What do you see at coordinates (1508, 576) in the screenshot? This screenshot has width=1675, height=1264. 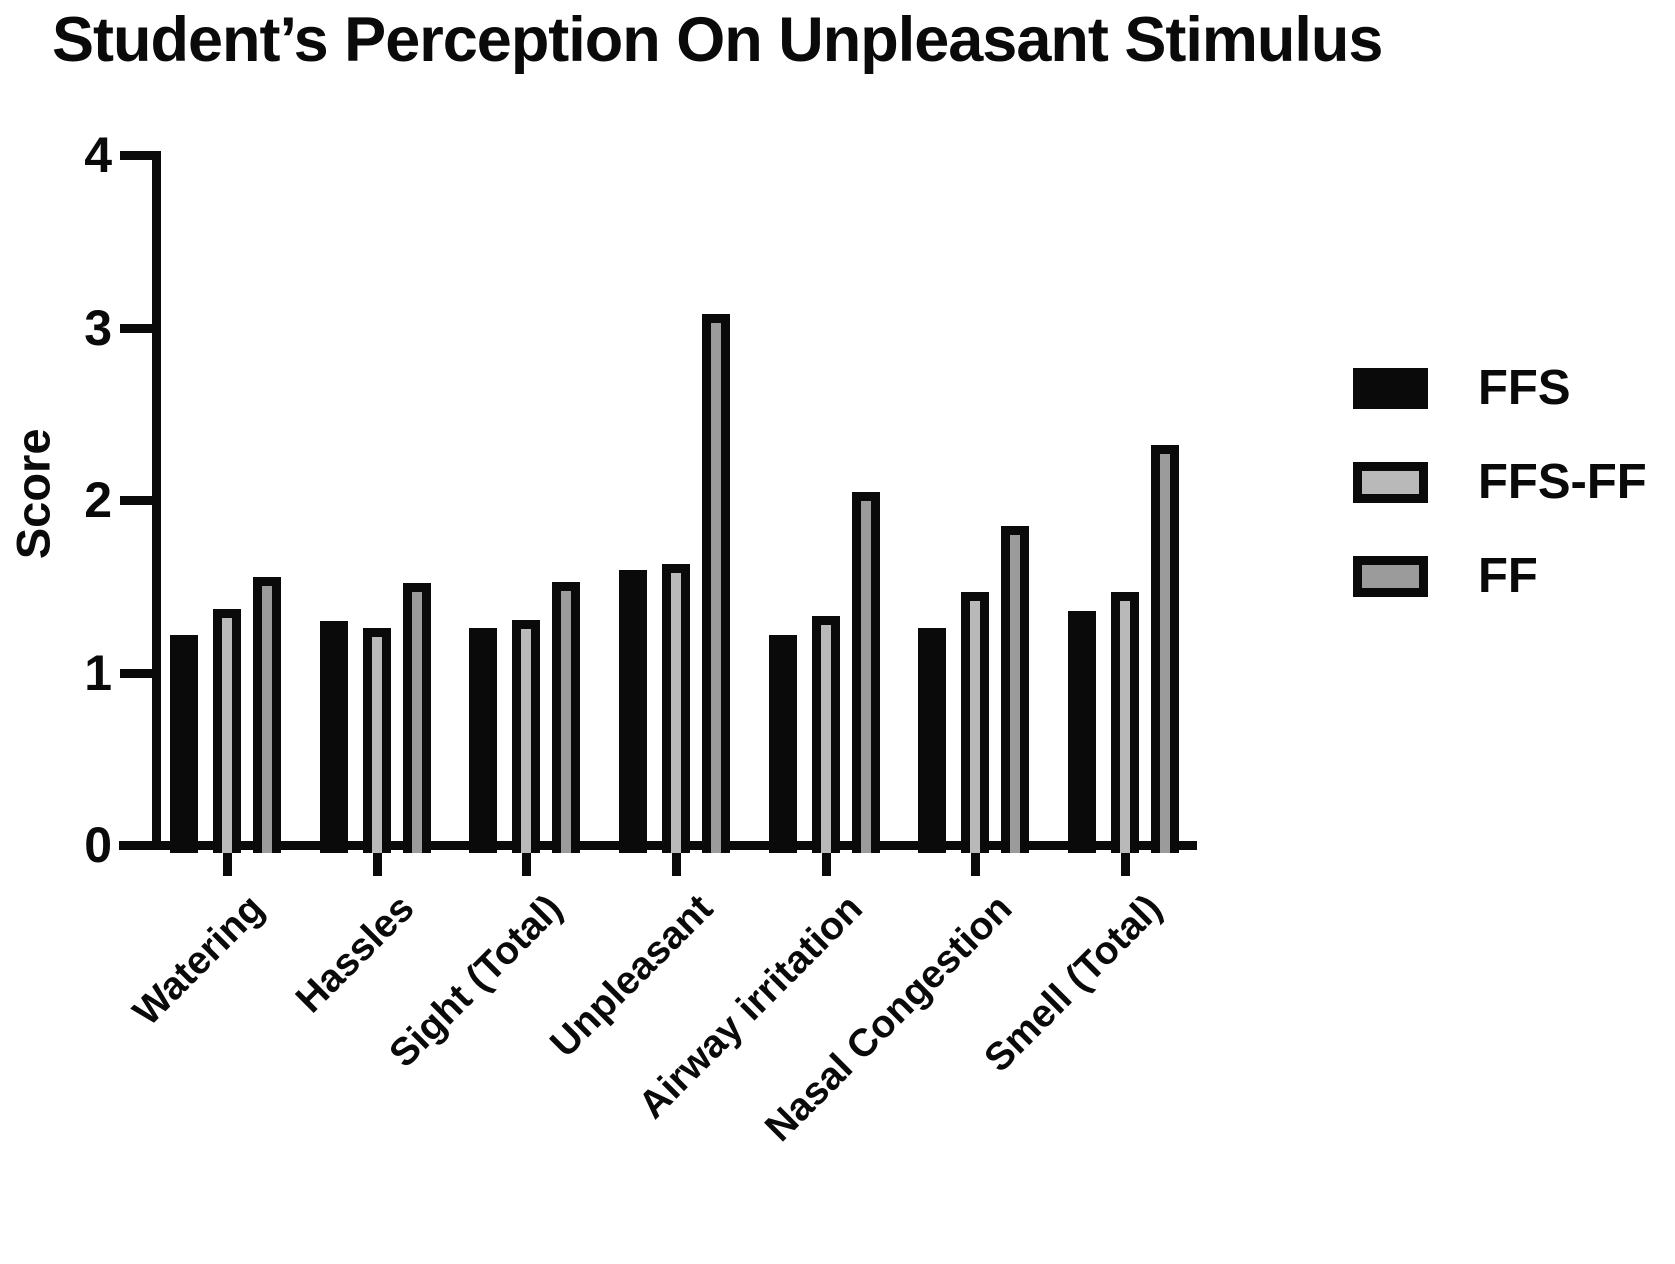 I see `legend-label-ff: FF` at bounding box center [1508, 576].